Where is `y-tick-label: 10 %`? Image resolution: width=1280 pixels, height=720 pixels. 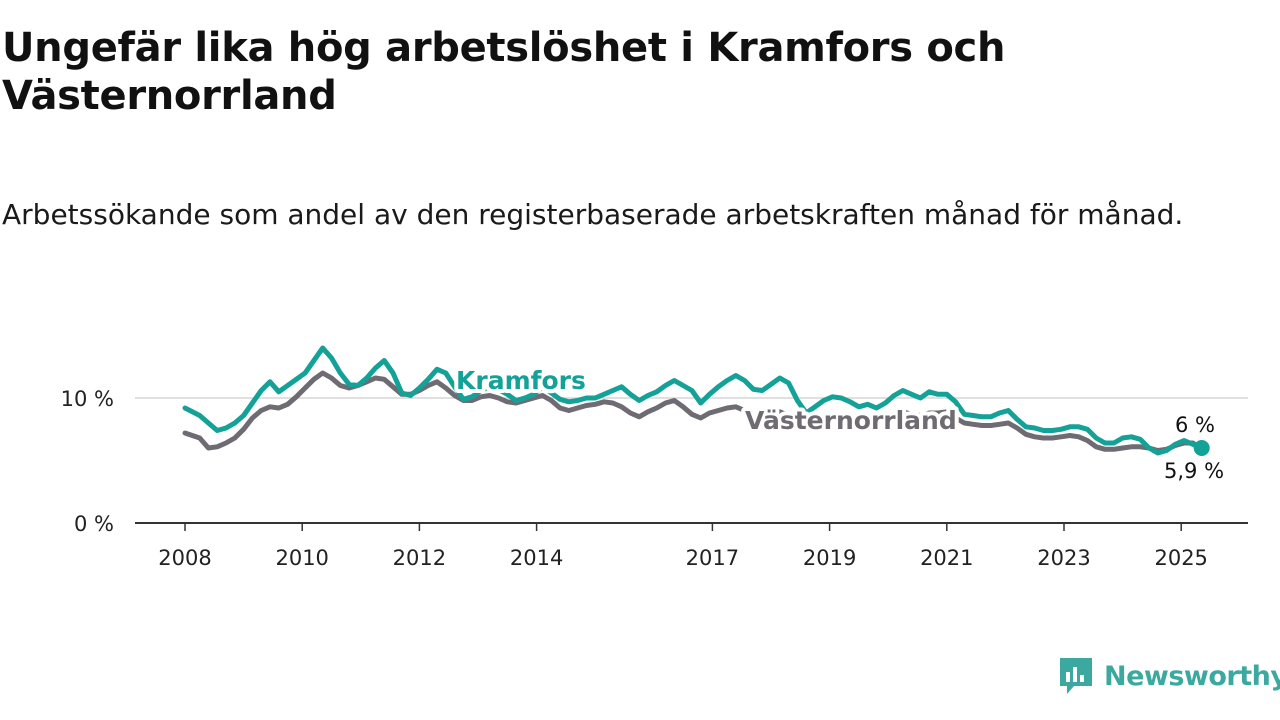 y-tick-label: 10 % is located at coordinates (87, 399).